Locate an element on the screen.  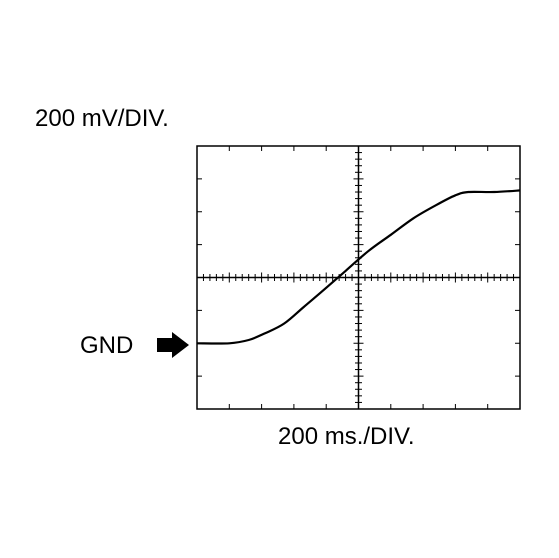
horizontal-scale-label: 200 ms./DIV. is located at coordinates (346, 436).